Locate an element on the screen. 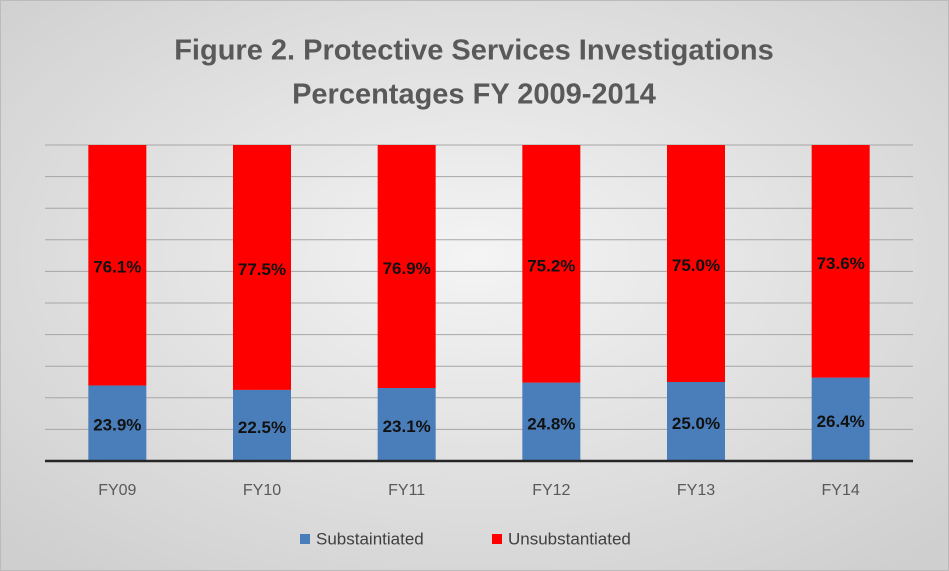  x-tick-label: FY13 is located at coordinates (696, 490).